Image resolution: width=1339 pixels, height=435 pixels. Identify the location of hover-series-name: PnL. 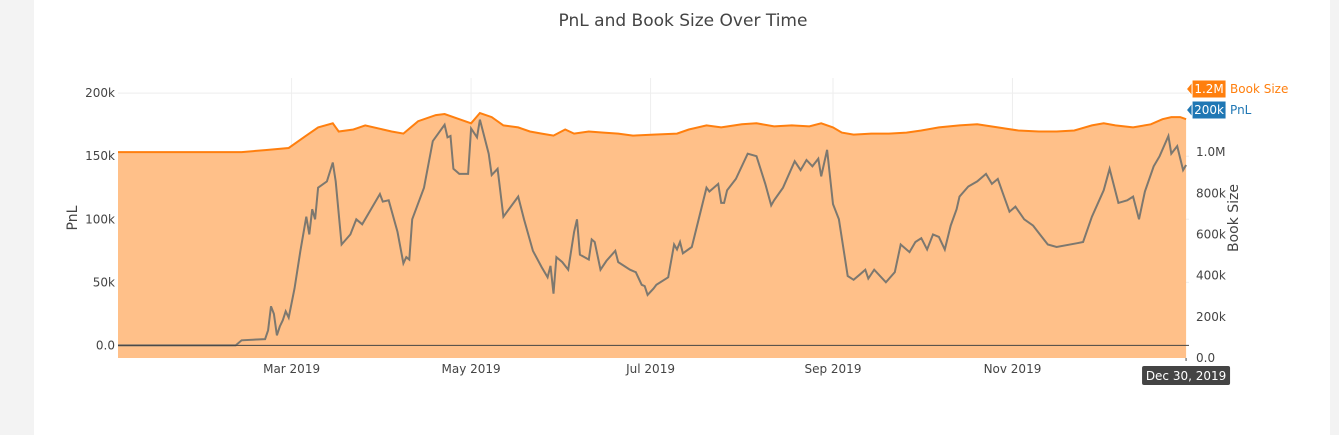
(1241, 110).